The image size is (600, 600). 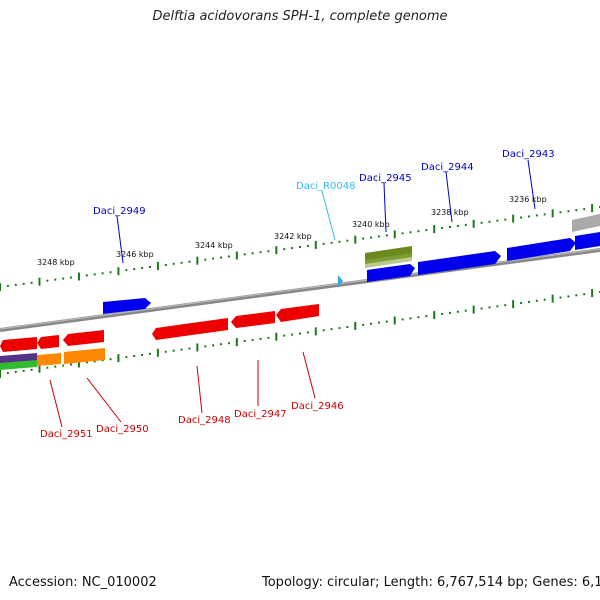 I want to click on scale-label-3236: 3236 kbp, so click(x=528, y=199).